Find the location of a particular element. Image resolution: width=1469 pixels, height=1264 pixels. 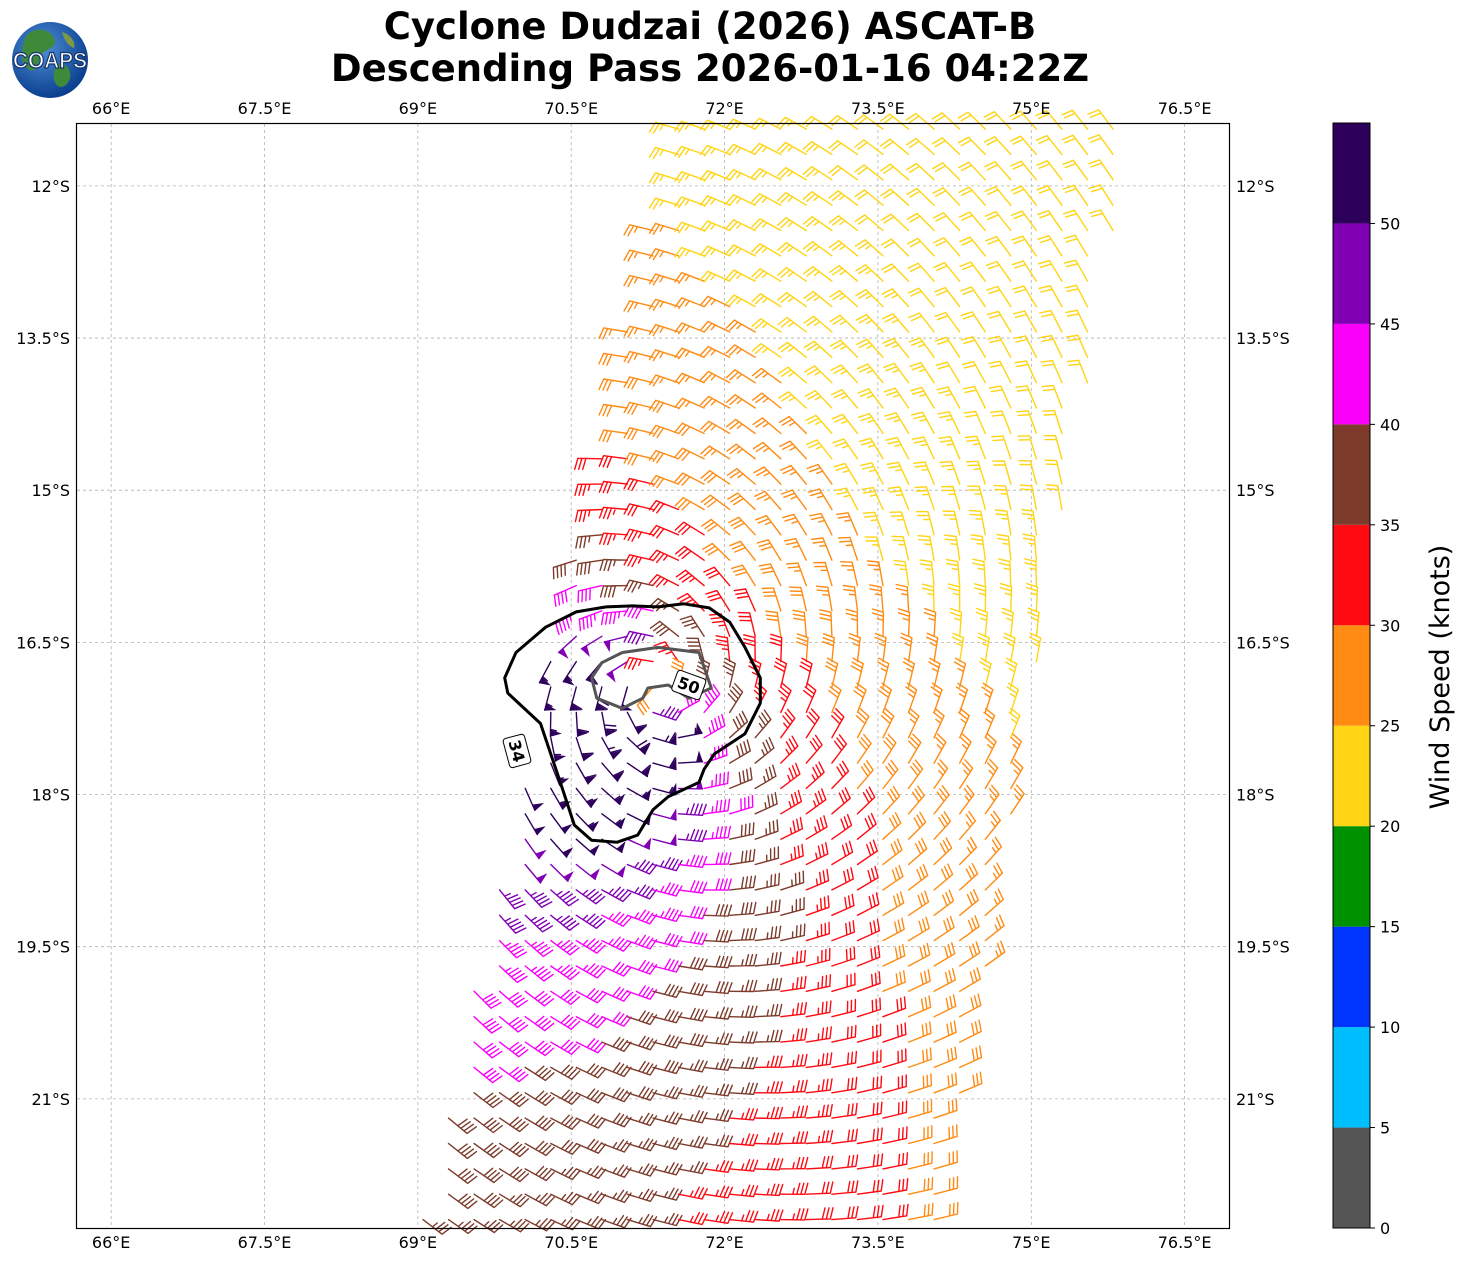

colorbar-bin is located at coordinates (1351, 575).